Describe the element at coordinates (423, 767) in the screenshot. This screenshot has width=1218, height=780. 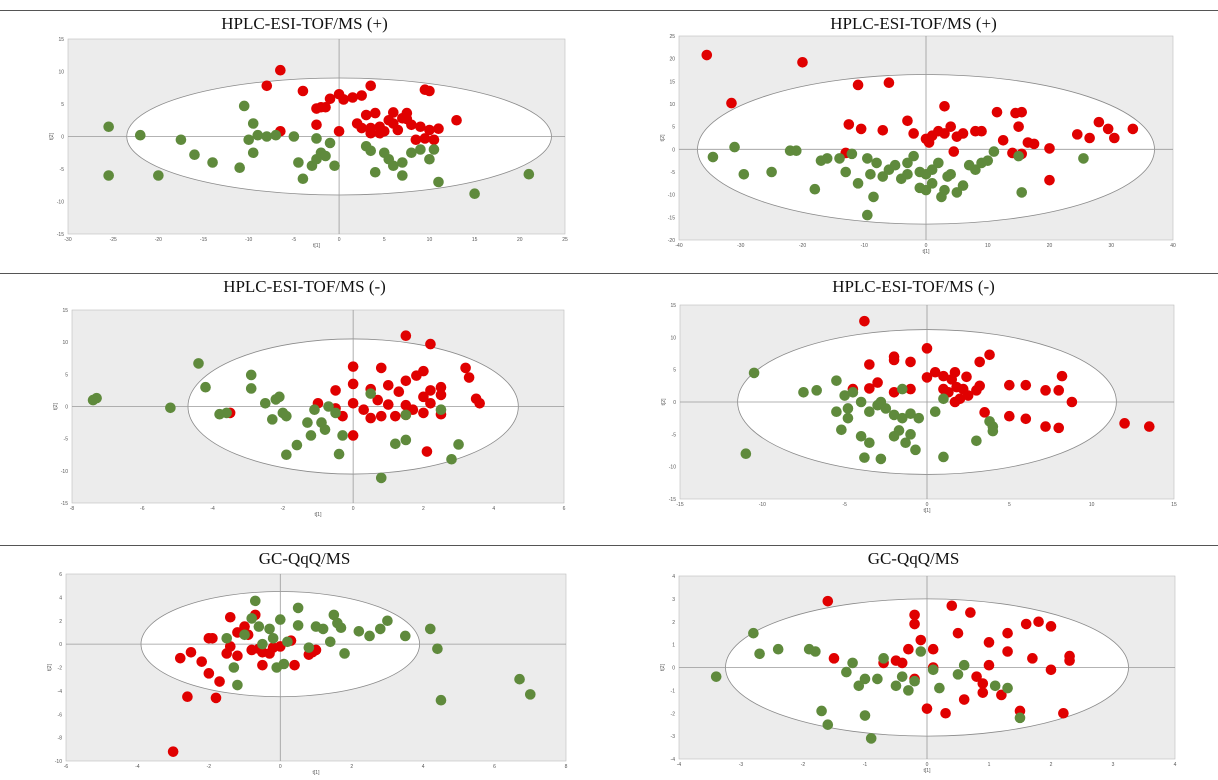
I see `x-tick-label: 4` at that location.